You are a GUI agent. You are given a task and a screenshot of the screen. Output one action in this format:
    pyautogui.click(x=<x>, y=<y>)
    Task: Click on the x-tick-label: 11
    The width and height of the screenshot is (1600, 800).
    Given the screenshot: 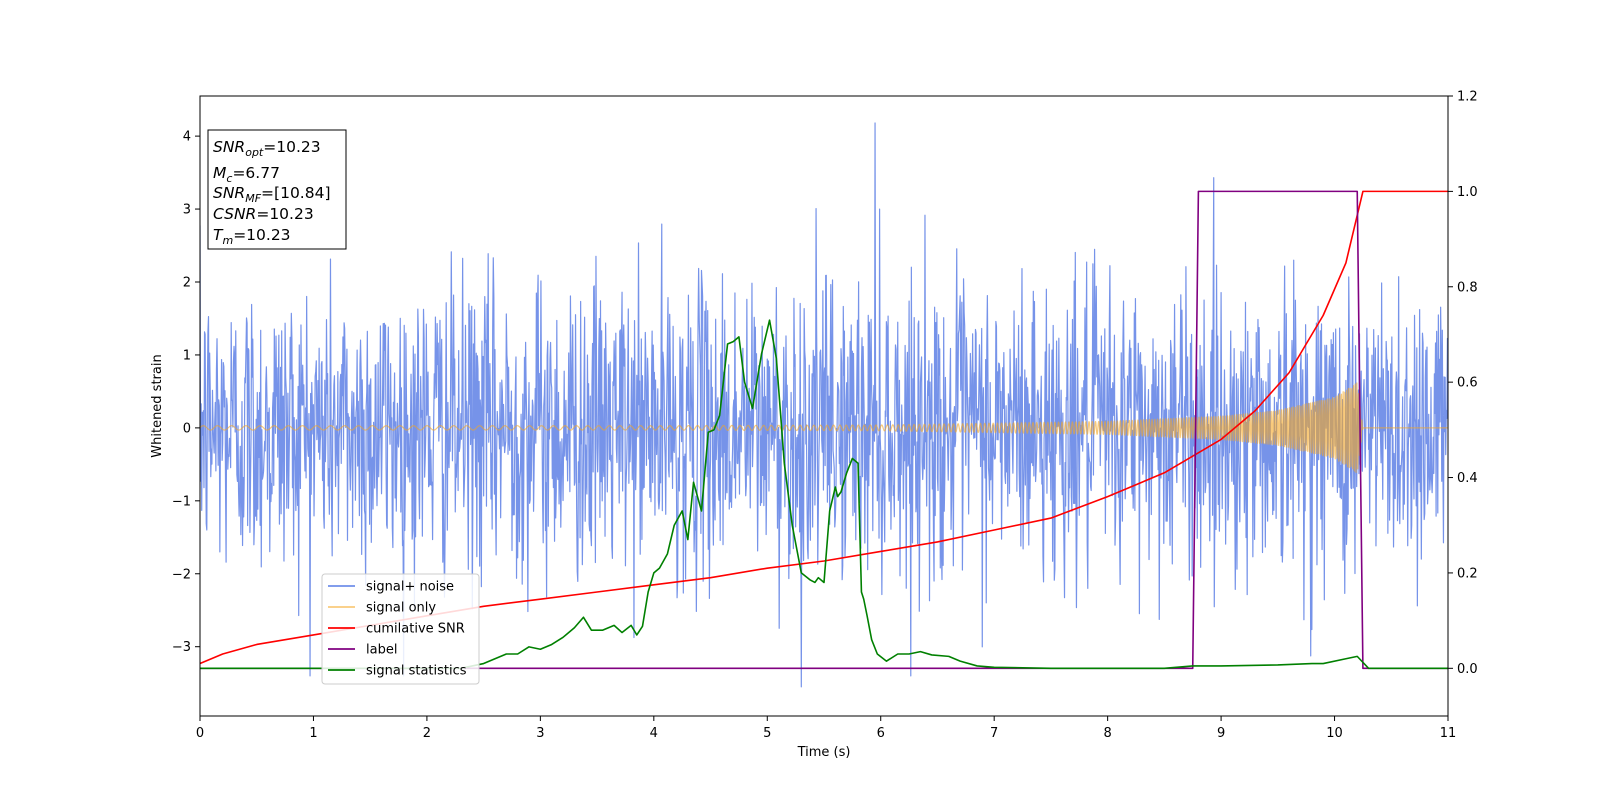 What is the action you would take?
    pyautogui.click(x=1448, y=733)
    